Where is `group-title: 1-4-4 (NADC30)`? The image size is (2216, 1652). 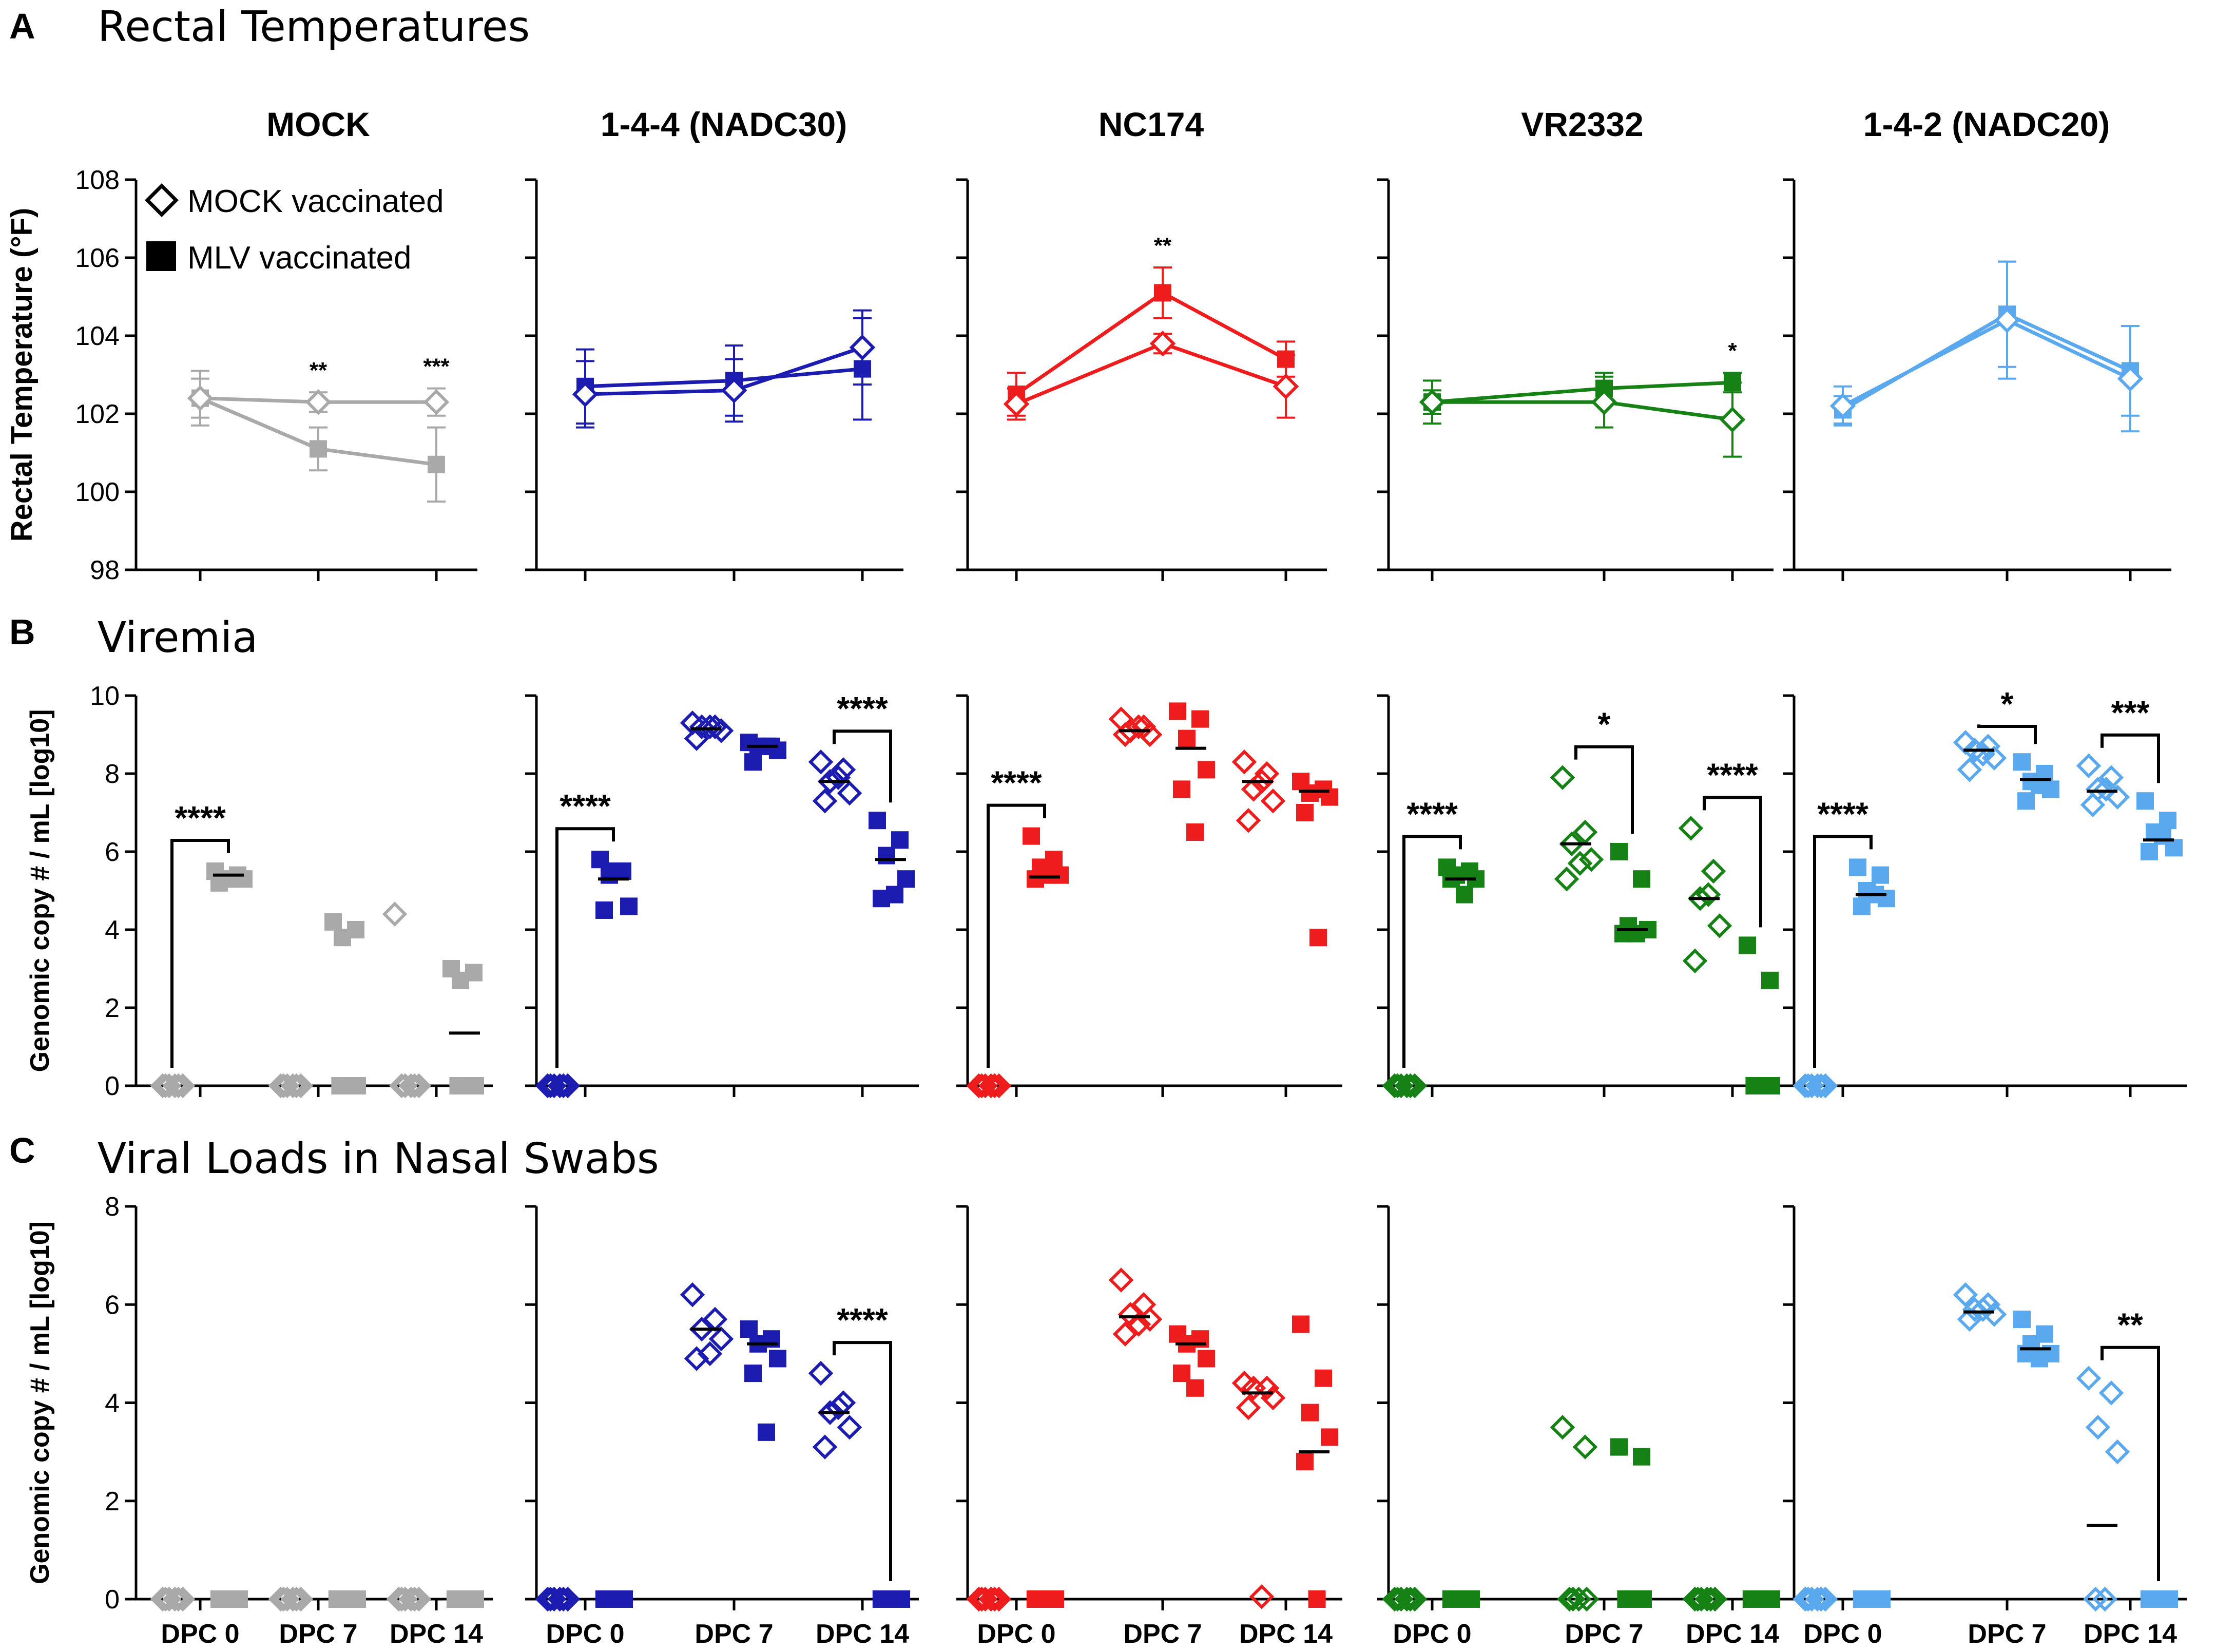 group-title: 1-4-4 (NADC30) is located at coordinates (724, 124).